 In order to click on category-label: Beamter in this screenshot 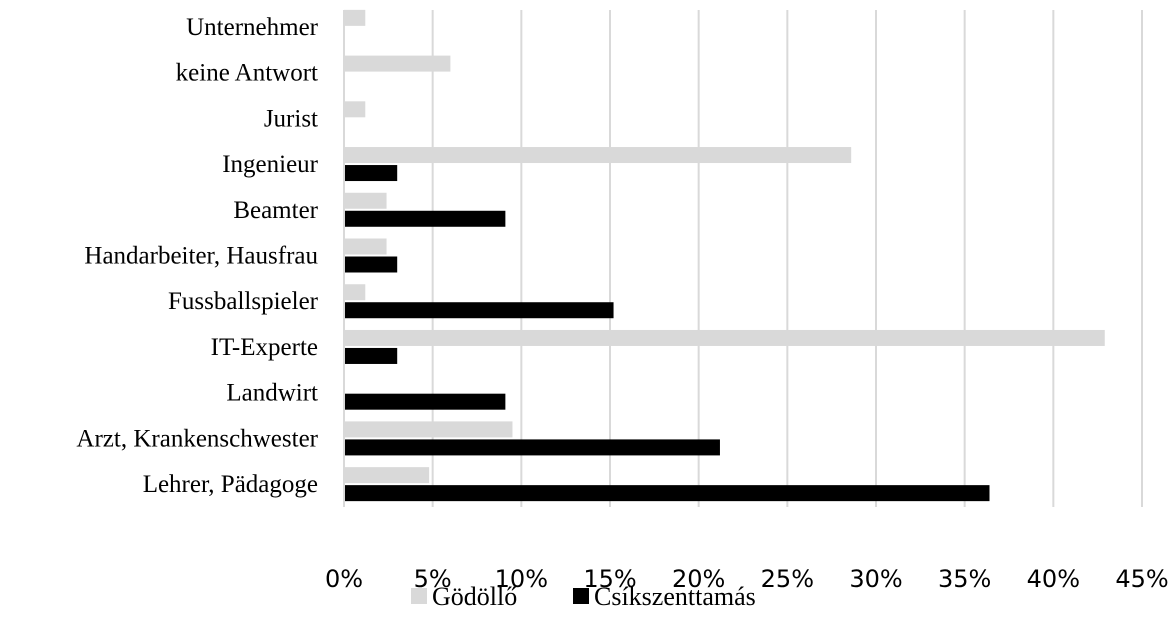, I will do `click(275, 210)`.